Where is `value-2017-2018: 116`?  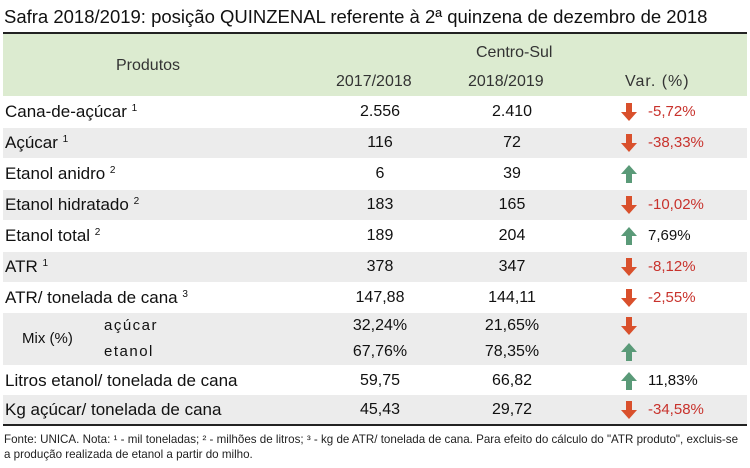 value-2017-2018: 116 is located at coordinates (380, 142).